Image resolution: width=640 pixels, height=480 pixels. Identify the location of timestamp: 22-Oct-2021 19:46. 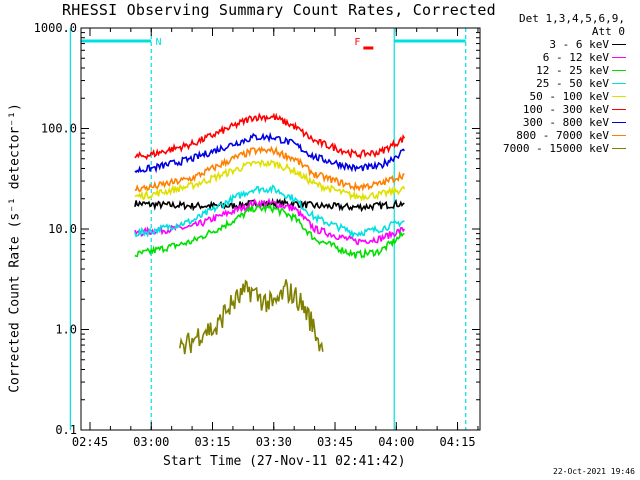
(594, 471).